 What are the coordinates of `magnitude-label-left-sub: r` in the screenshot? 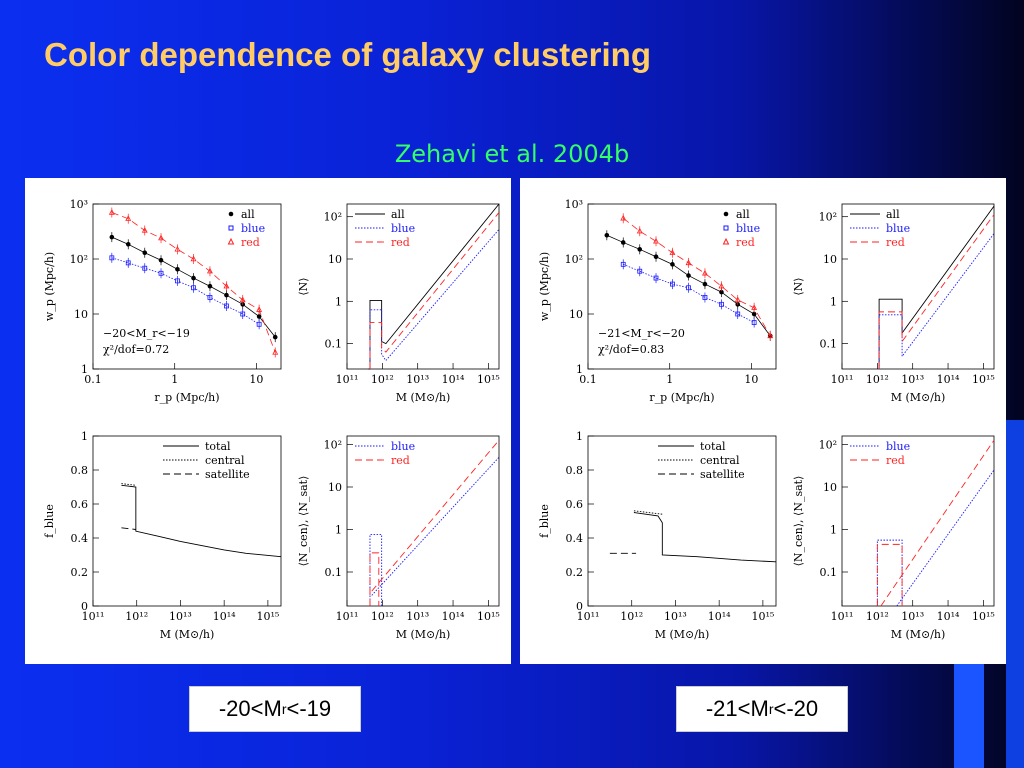 It's located at (284, 709).